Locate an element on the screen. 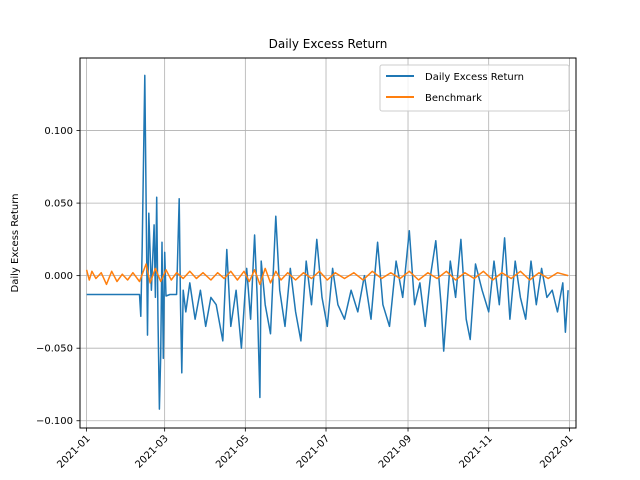  y-axis-label: Daily Excess Return is located at coordinates (15, 243).